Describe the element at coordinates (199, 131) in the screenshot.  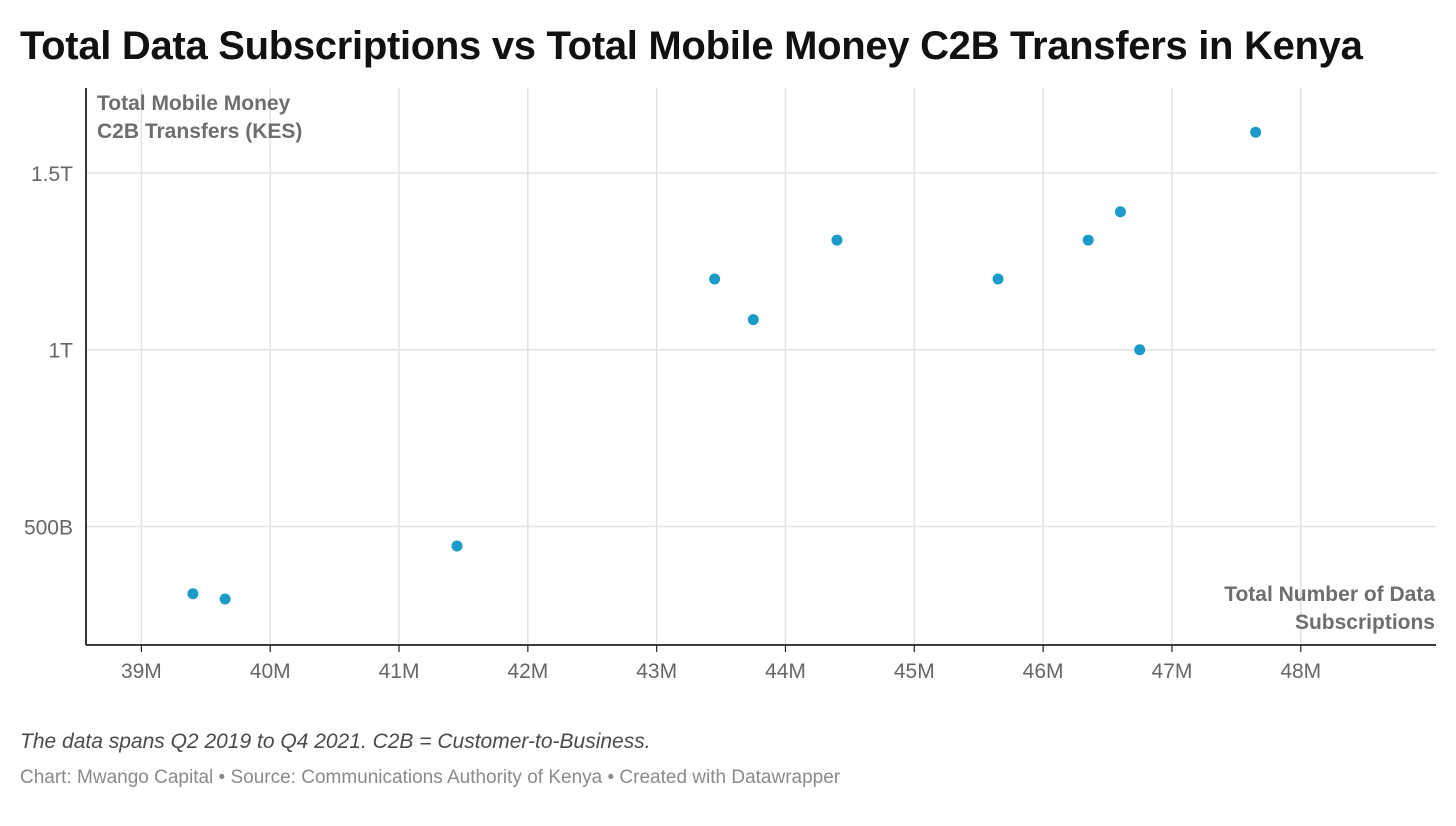
I see `y-axis-title: C2B Transfers (KES)` at that location.